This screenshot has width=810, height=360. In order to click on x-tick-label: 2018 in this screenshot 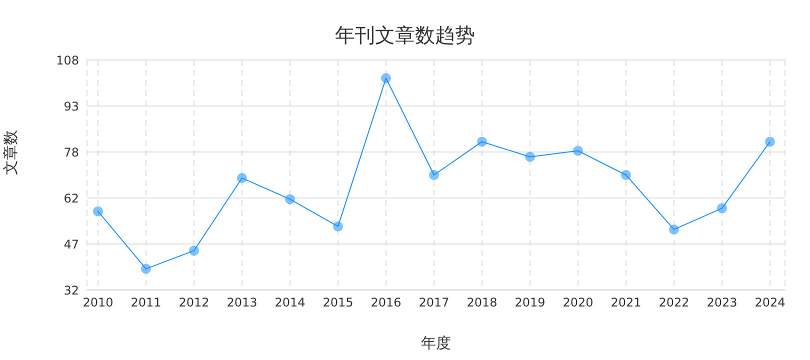, I will do `click(482, 303)`.